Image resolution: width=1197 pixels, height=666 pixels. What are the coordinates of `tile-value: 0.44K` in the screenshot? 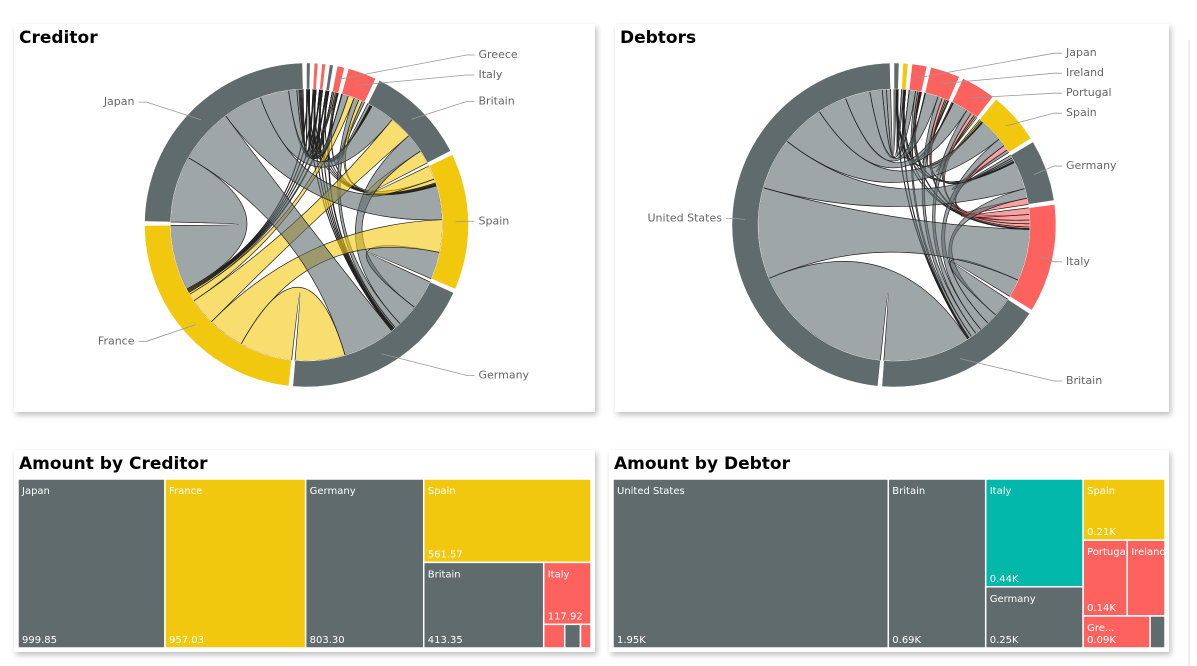 It's located at (1004, 579).